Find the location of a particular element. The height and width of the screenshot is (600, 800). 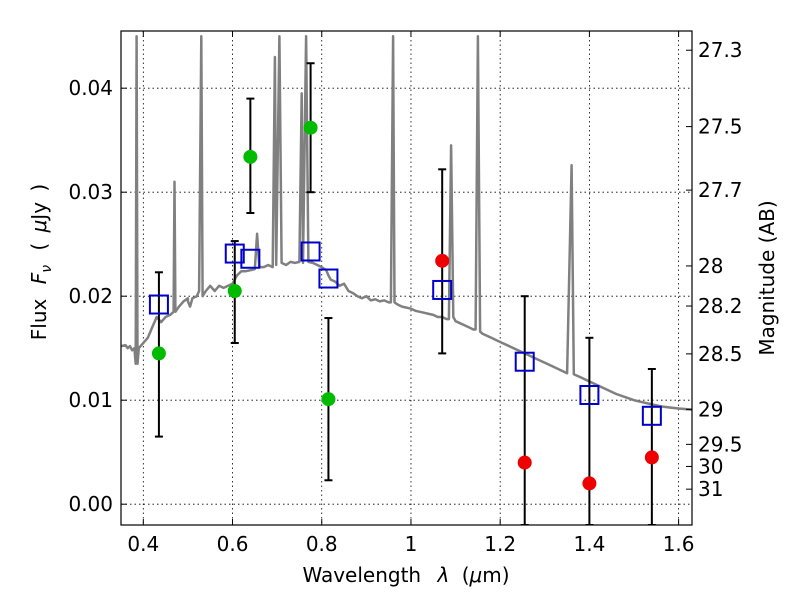

y2-tick-label: 30 is located at coordinates (710, 466).